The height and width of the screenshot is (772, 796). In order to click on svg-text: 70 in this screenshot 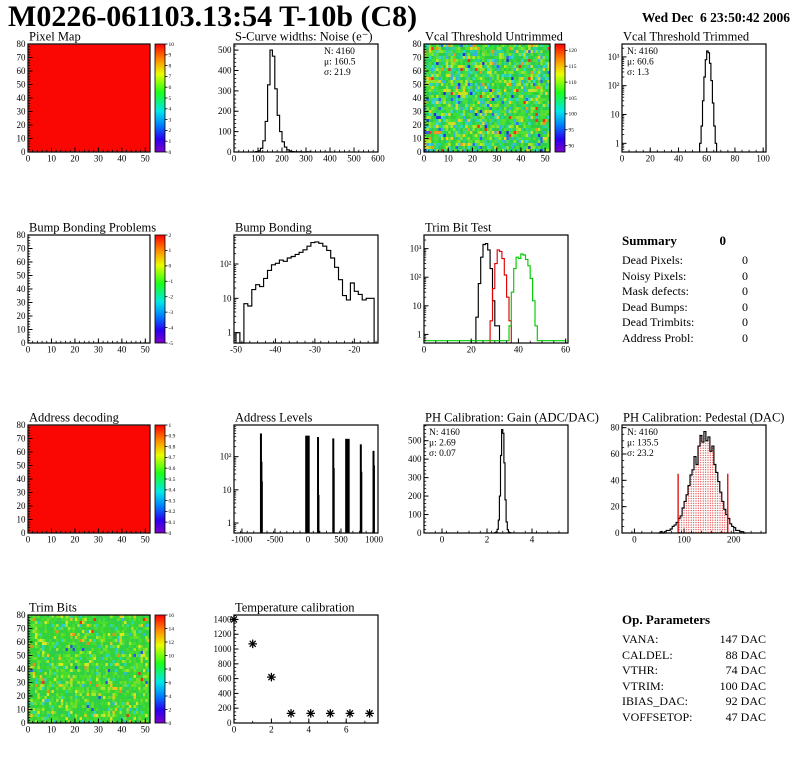, I will do `click(22, 629)`.